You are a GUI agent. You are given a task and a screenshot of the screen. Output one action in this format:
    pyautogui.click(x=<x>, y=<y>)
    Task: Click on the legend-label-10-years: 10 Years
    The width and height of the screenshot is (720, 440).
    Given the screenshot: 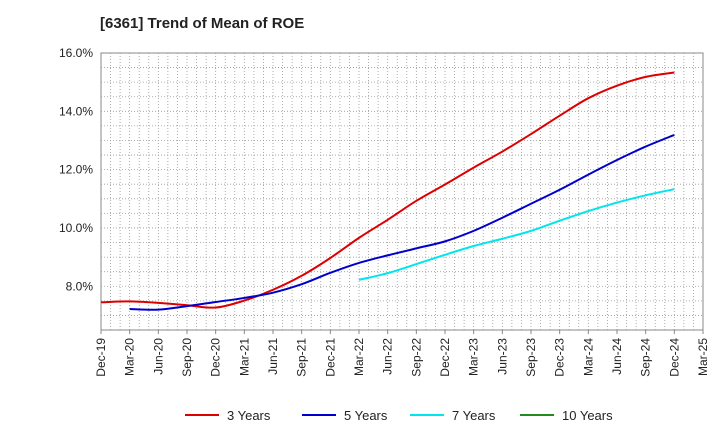 What is the action you would take?
    pyautogui.click(x=587, y=415)
    